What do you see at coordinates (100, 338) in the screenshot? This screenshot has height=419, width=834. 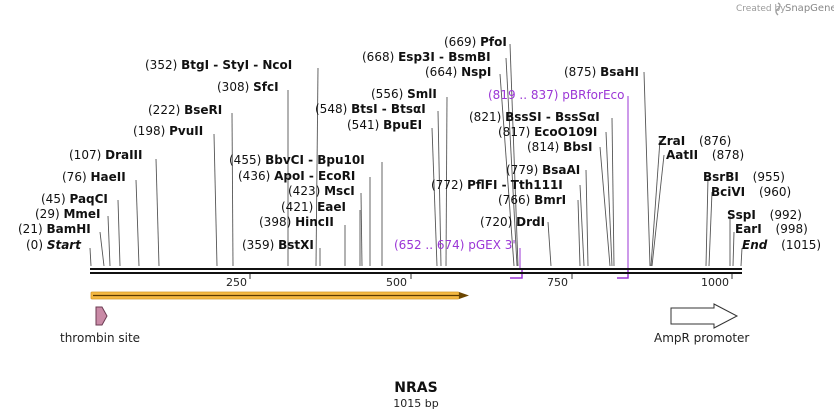 I see `thrombin-site-label: thrombin site` at bounding box center [100, 338].